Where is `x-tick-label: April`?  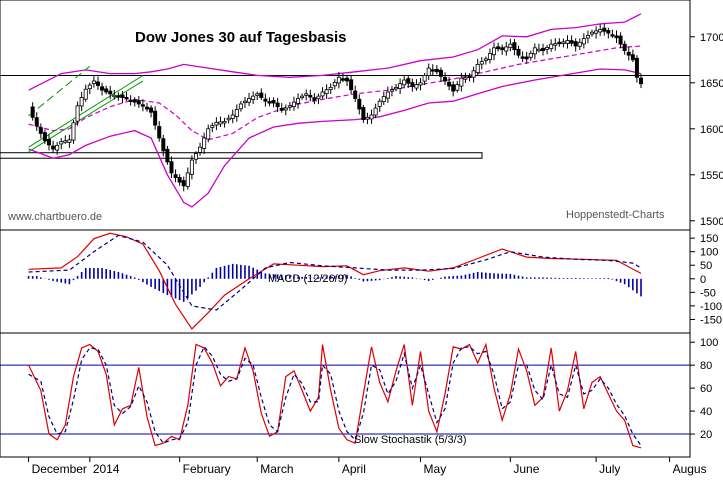
x-tick-label: April is located at coordinates (354, 469).